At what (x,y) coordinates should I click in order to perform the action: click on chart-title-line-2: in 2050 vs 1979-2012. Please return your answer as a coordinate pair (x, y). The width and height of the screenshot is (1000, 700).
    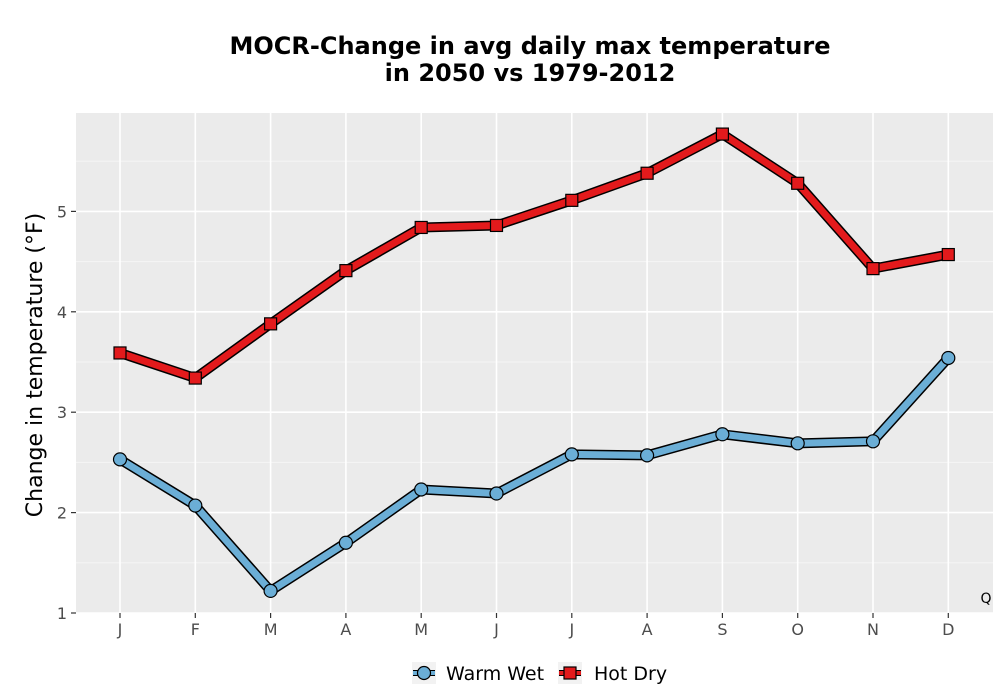
    Looking at the image, I should click on (530, 73).